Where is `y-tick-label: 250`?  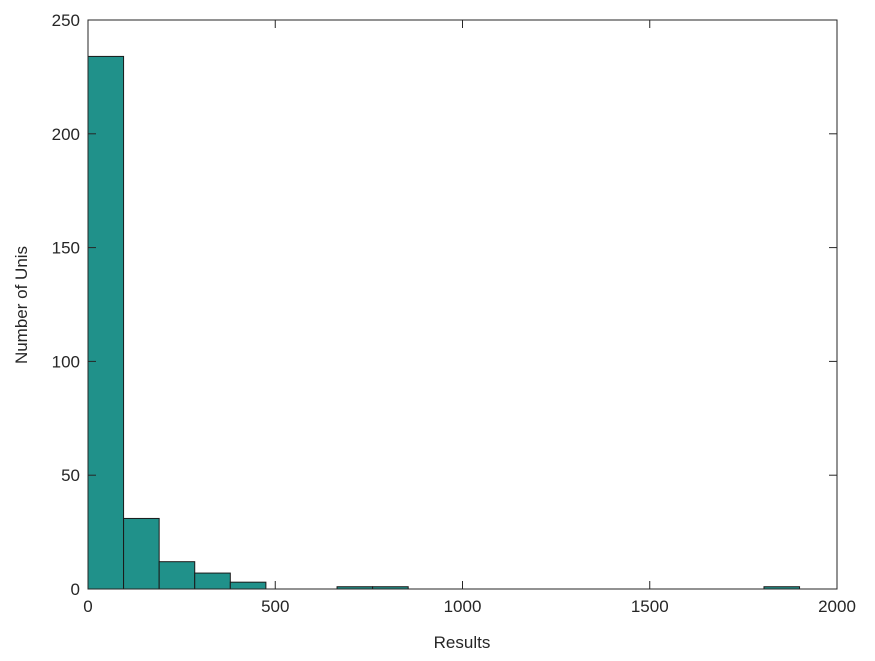 y-tick-label: 250 is located at coordinates (66, 20).